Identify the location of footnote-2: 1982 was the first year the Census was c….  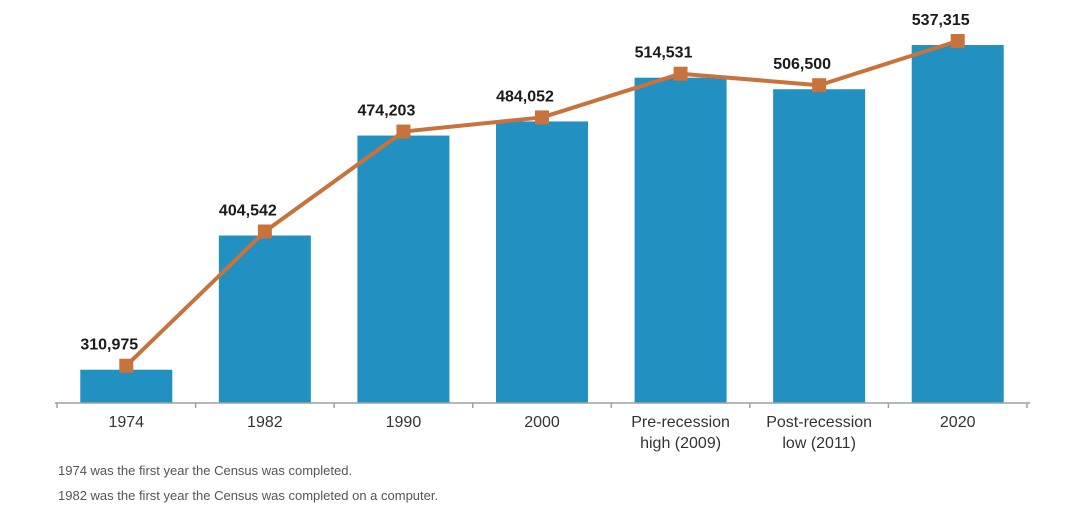
(248, 495).